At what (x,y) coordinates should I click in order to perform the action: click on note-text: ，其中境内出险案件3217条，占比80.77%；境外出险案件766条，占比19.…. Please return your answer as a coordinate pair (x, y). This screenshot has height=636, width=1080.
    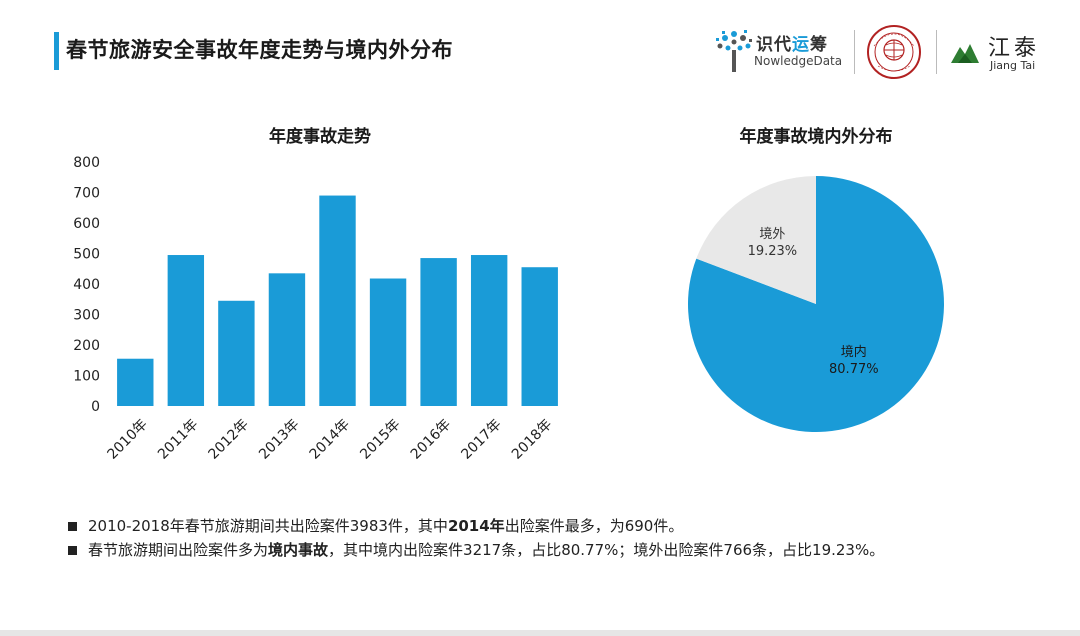
    Looking at the image, I should click on (606, 550).